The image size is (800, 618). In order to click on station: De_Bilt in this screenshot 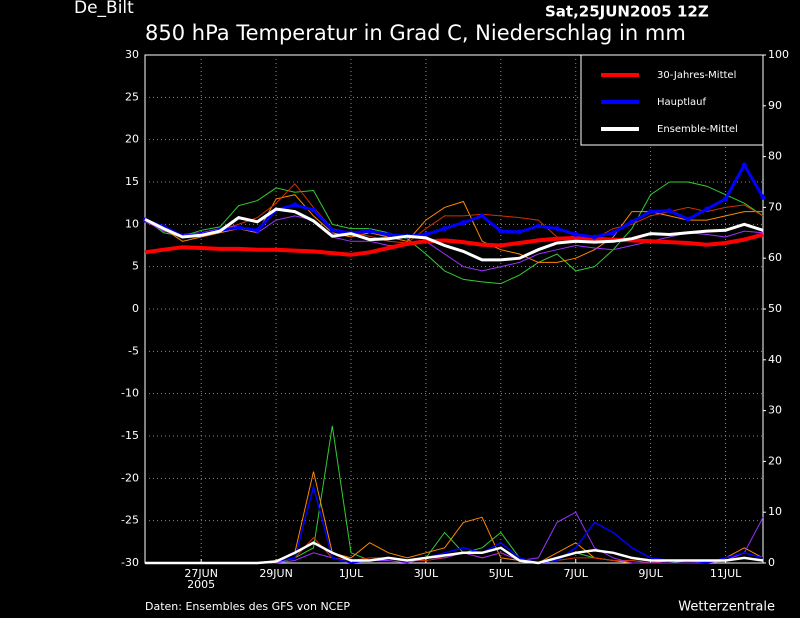, I will do `click(104, 9)`.